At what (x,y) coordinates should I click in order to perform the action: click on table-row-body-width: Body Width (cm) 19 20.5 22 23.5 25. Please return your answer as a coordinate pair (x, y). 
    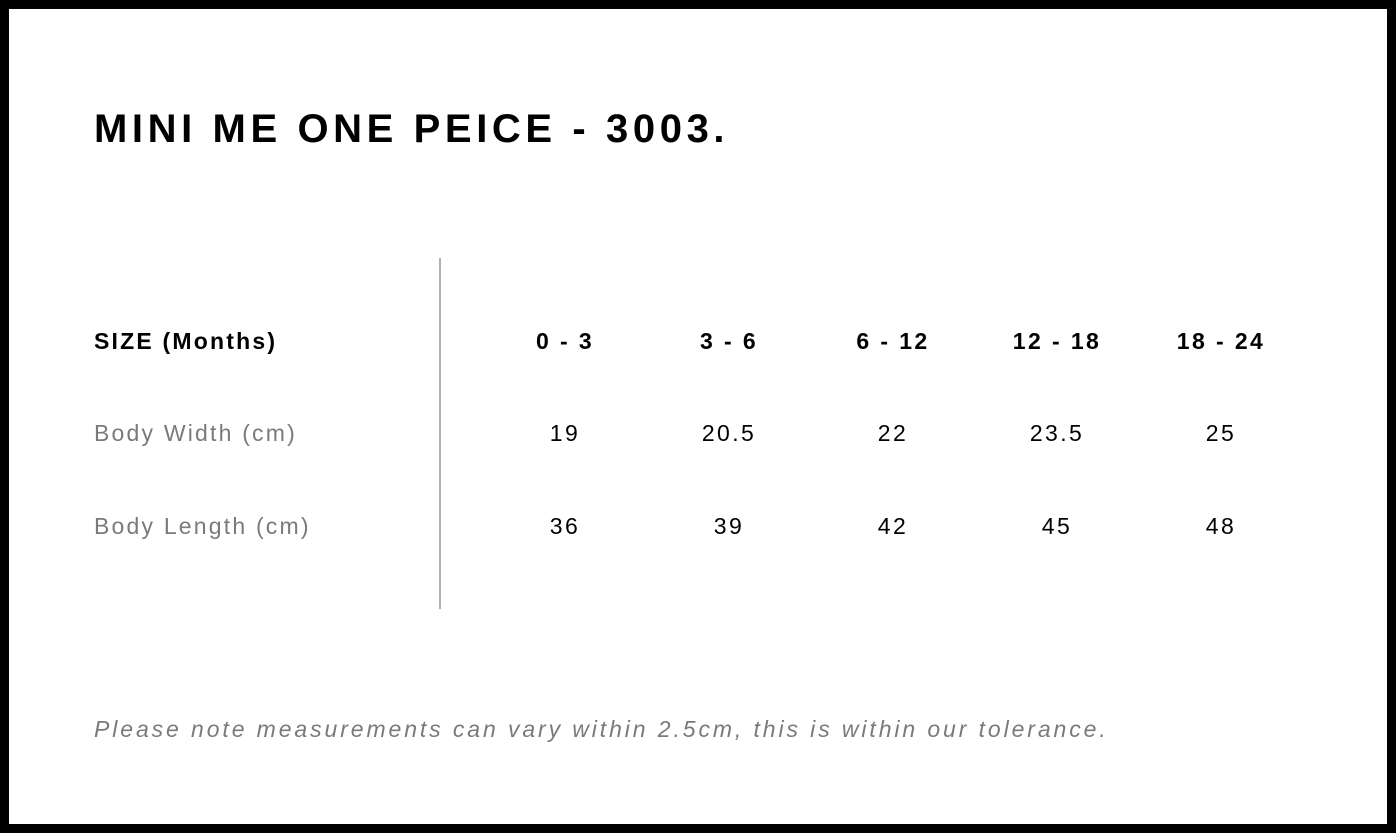
    Looking at the image, I should click on (698, 433).